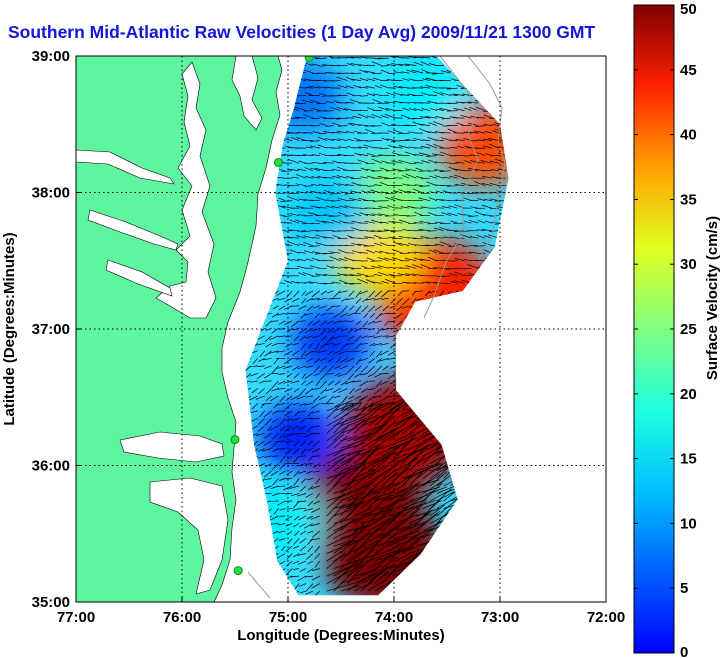  I want to click on rappahannock-river, so click(133, 230).